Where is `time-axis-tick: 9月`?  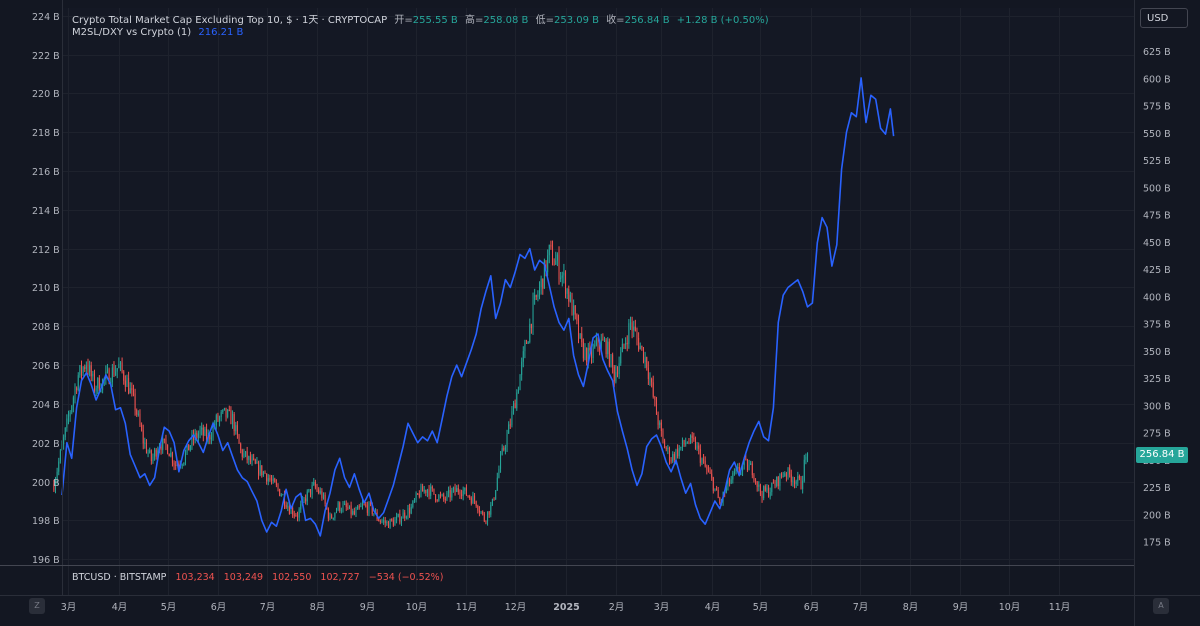 time-axis-tick: 9月 is located at coordinates (368, 607).